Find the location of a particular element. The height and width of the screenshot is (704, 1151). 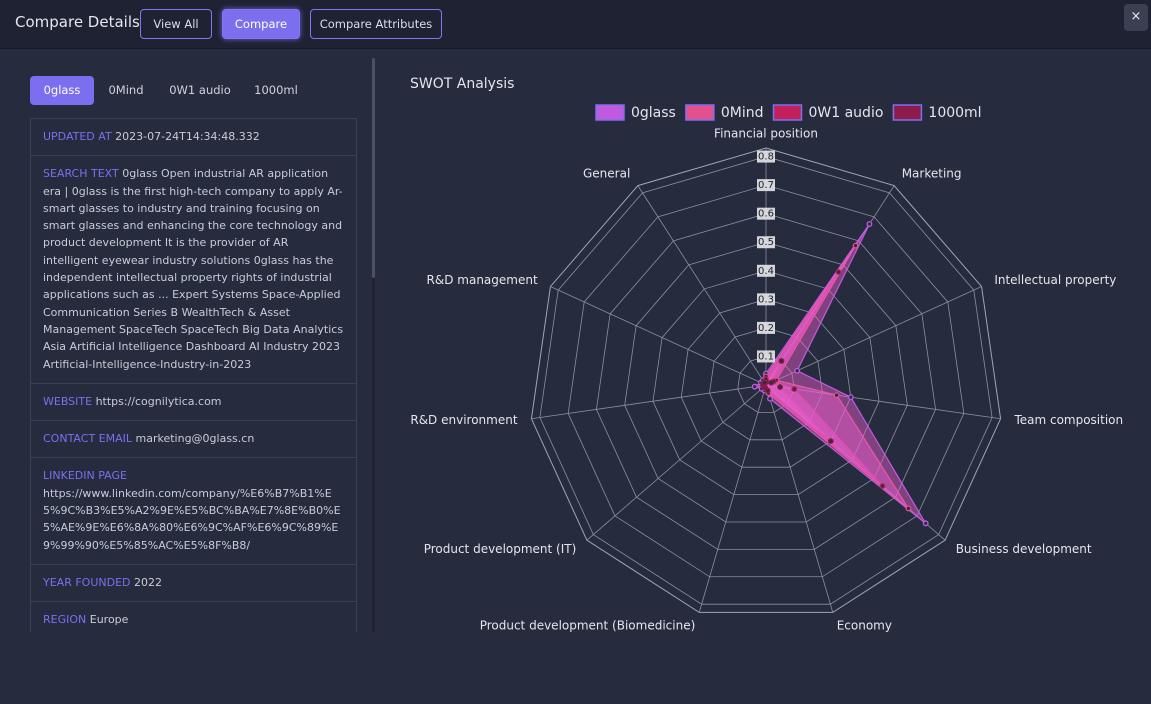

tick-label: 0.6 is located at coordinates (766, 214).